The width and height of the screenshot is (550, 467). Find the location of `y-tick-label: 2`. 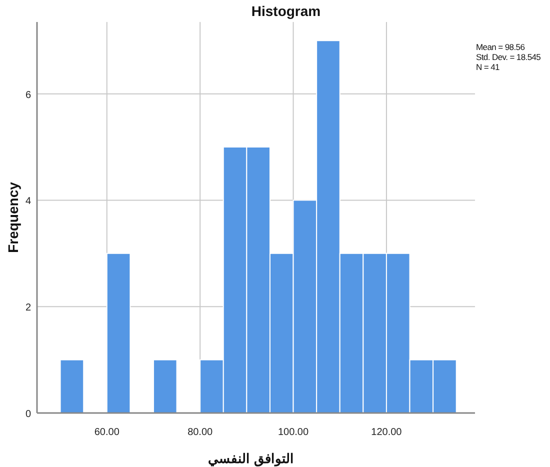

y-tick-label: 2 is located at coordinates (28, 308).